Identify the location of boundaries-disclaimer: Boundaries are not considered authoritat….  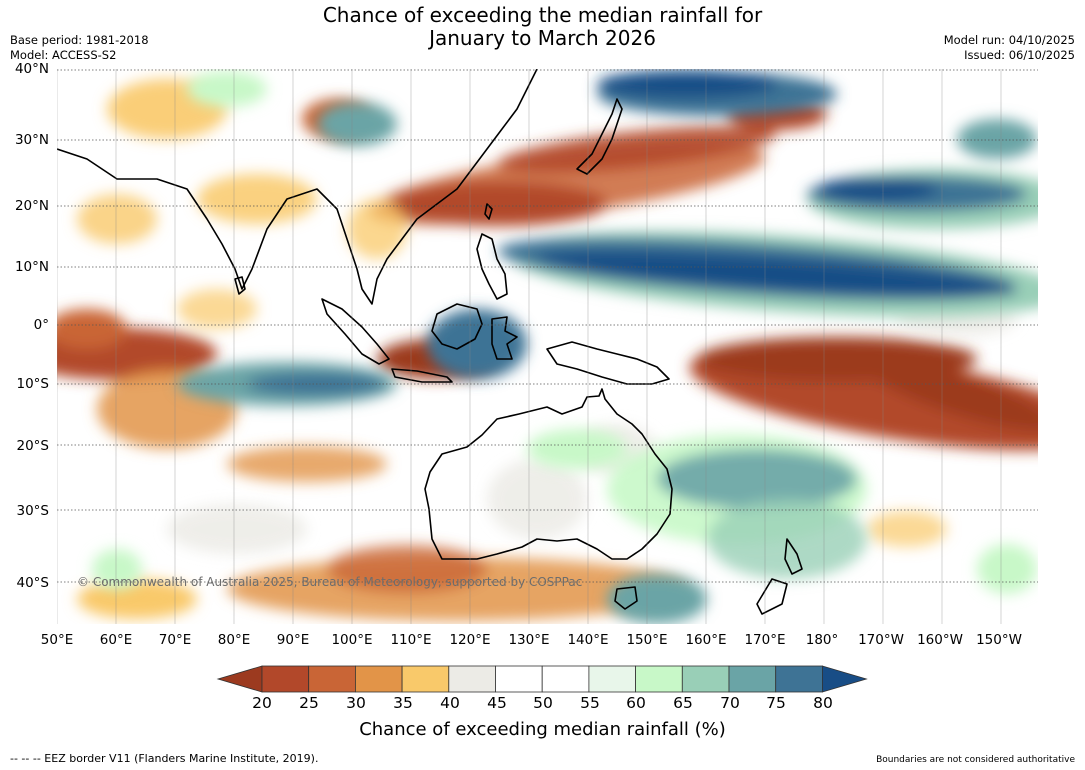
(975, 760).